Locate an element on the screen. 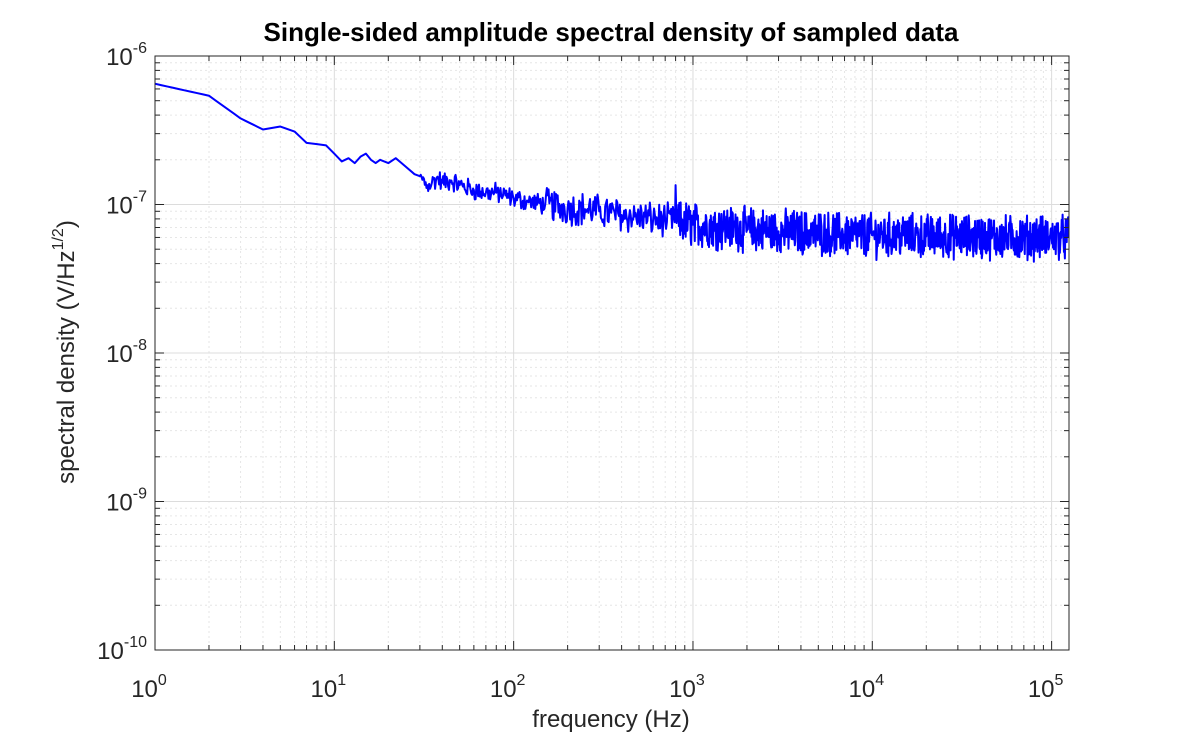 The height and width of the screenshot is (737, 1181). y-tick-label: 10⁻⁷ is located at coordinates (126, 204).